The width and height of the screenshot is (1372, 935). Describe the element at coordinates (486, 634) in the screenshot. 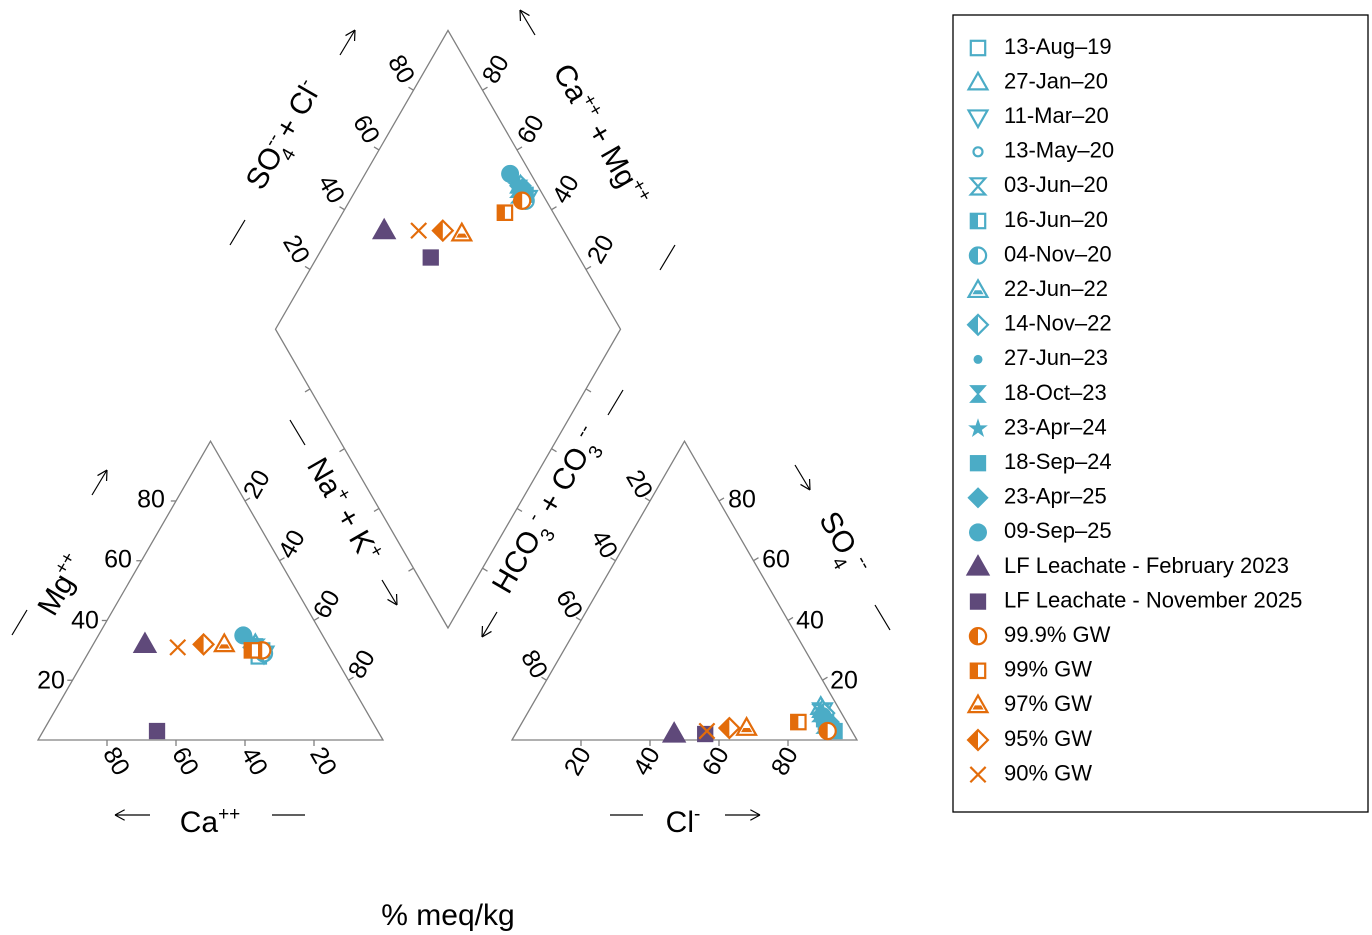

I see `hco3-arrow-head` at that location.